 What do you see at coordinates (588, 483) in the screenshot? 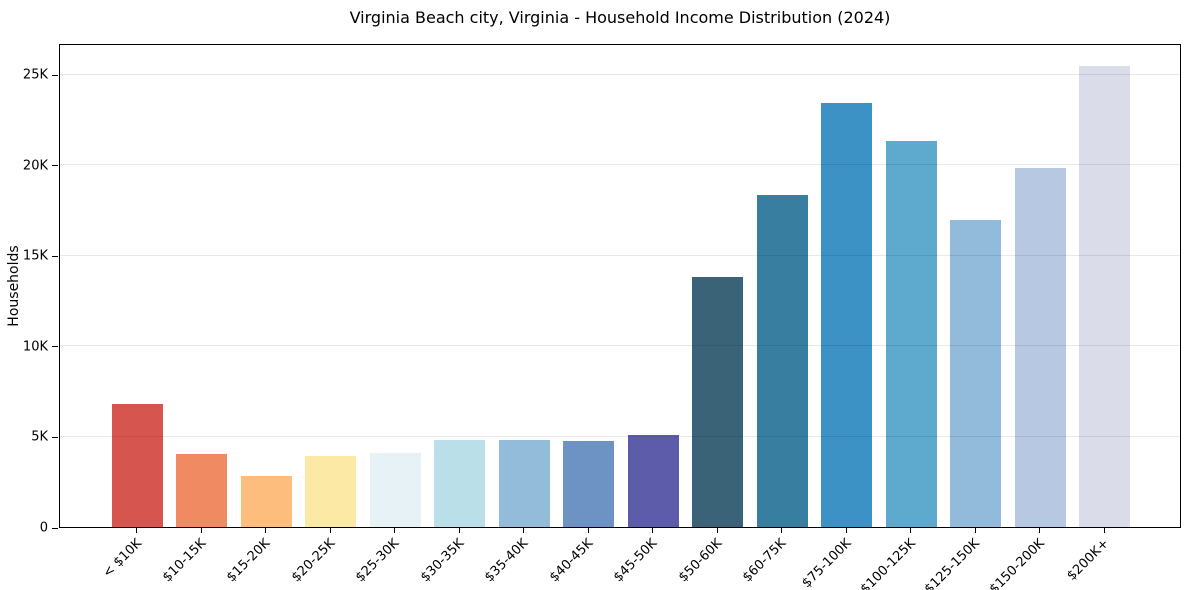
I see `bar-4045k` at bounding box center [588, 483].